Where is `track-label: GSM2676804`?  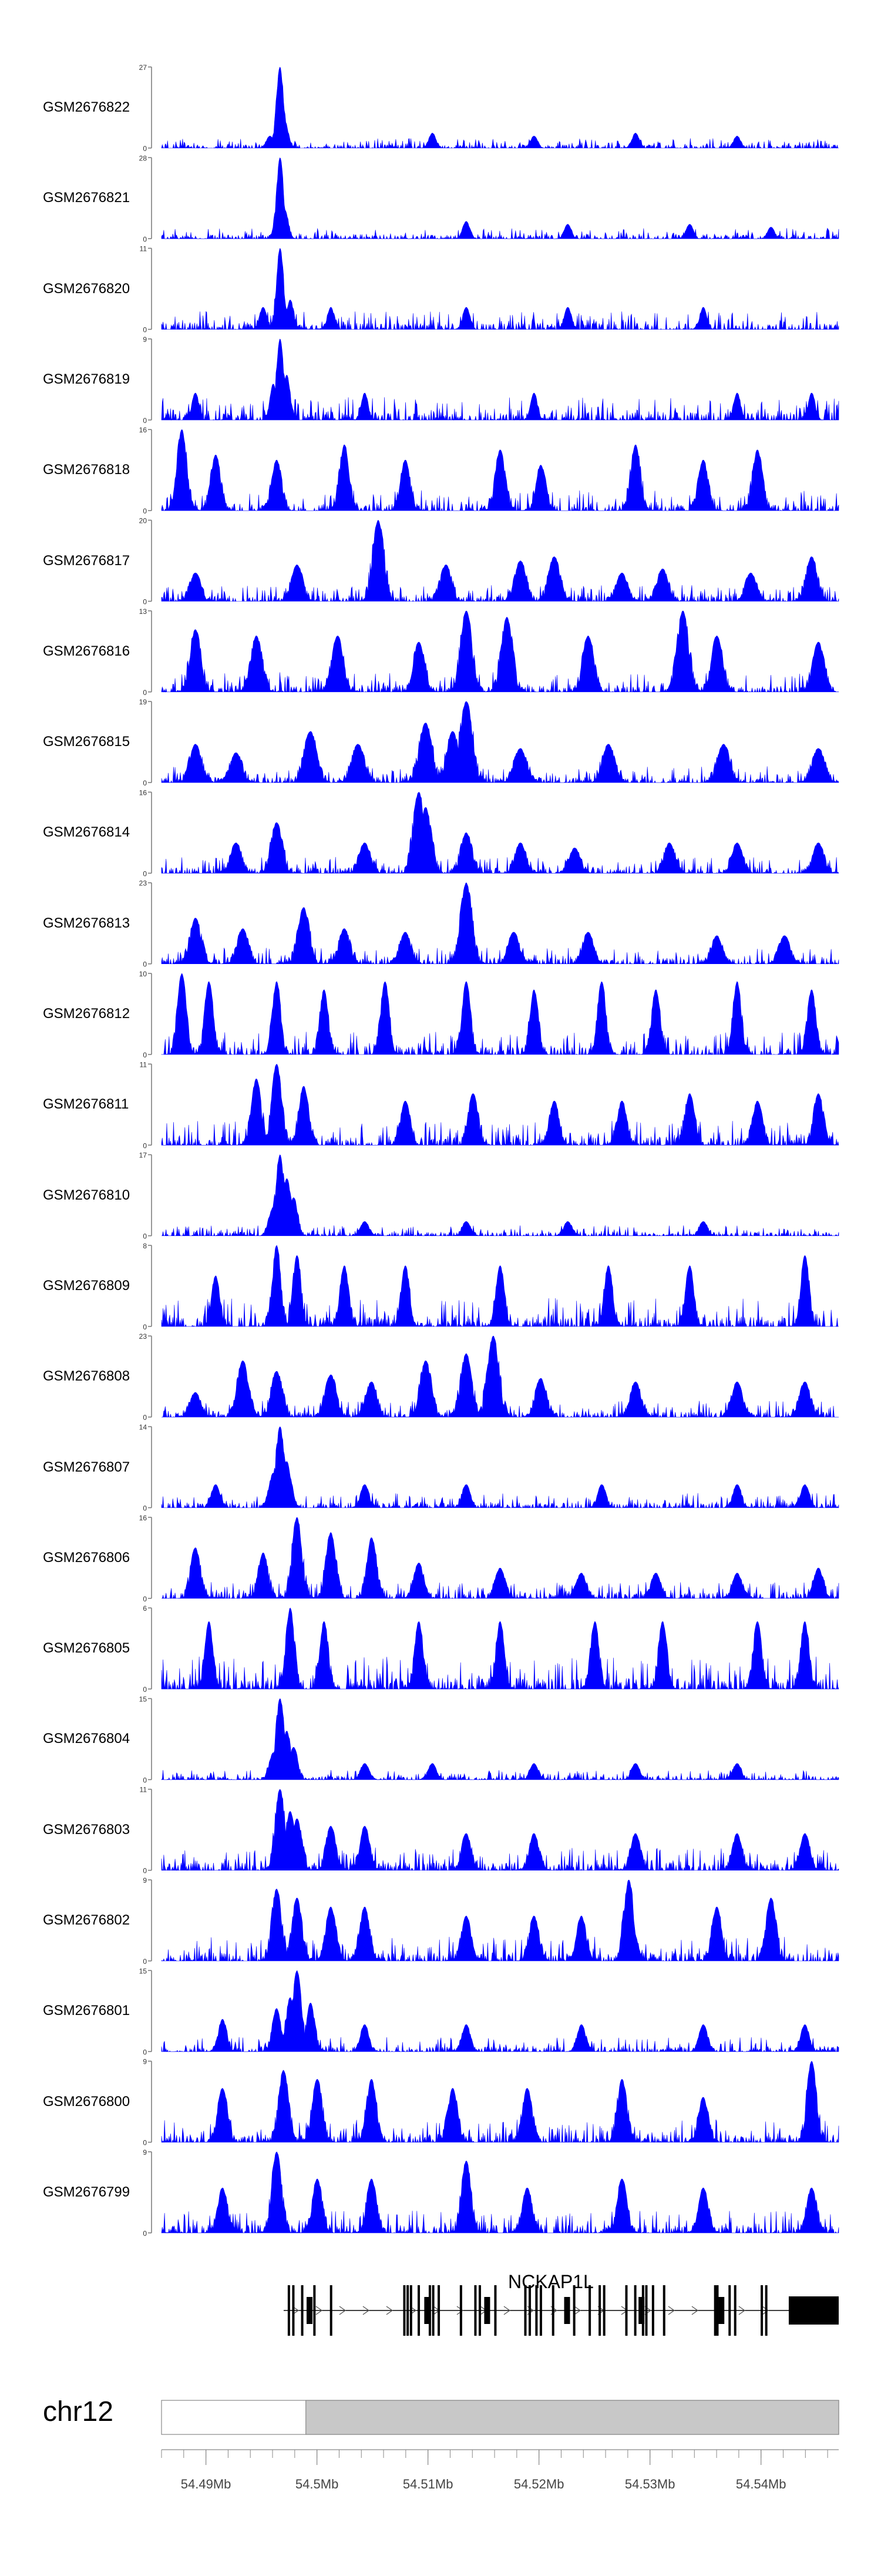 track-label: GSM2676804 is located at coordinates (87, 1739).